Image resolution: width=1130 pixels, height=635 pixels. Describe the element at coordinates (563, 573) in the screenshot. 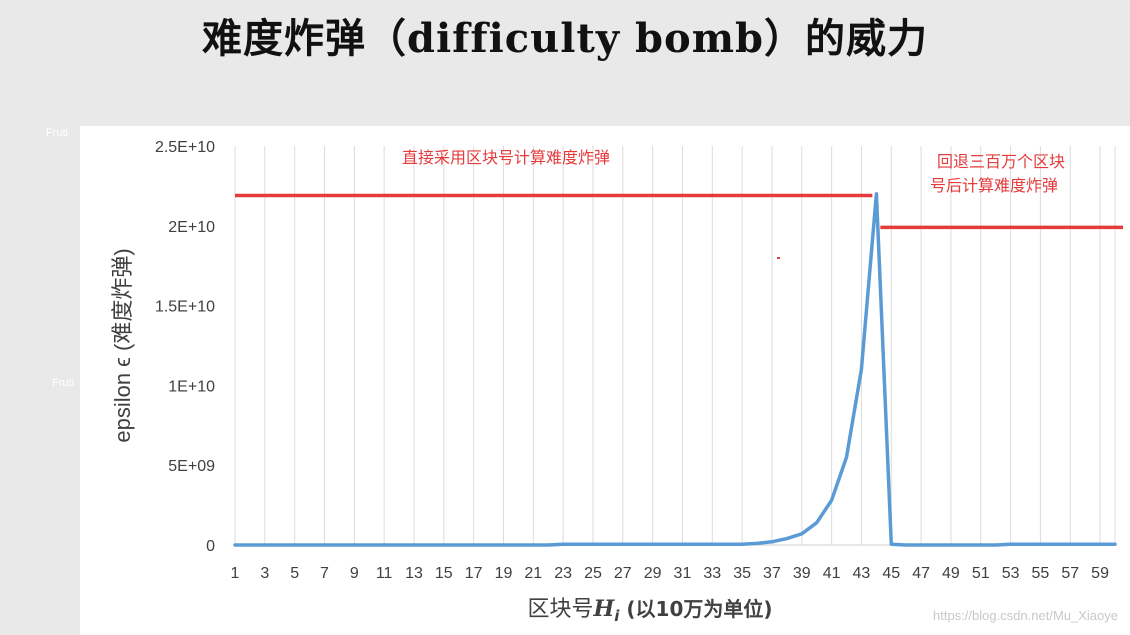

I see `x-tick-label: 23` at that location.